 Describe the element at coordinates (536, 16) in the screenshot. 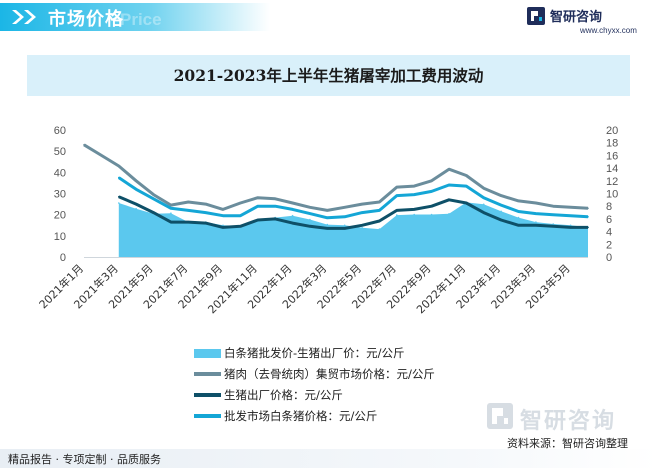

I see `brand-logo-icon` at that location.